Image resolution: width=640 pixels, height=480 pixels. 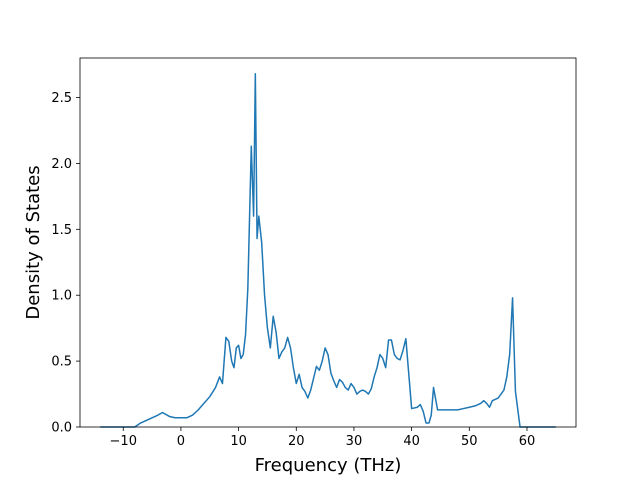 I want to click on x-tick-label: 60, so click(x=527, y=441).